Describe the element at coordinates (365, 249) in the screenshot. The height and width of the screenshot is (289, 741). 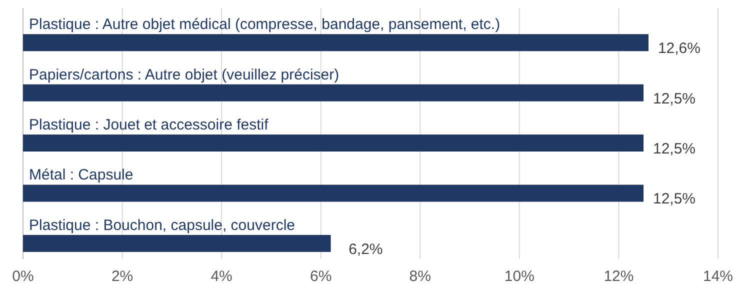
I see `data-label: 6,2%` at that location.